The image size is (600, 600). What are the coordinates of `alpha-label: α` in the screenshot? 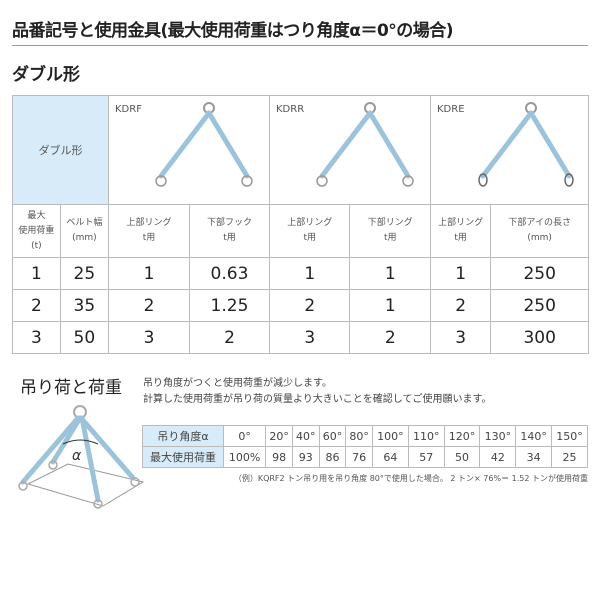 It's located at (77, 456).